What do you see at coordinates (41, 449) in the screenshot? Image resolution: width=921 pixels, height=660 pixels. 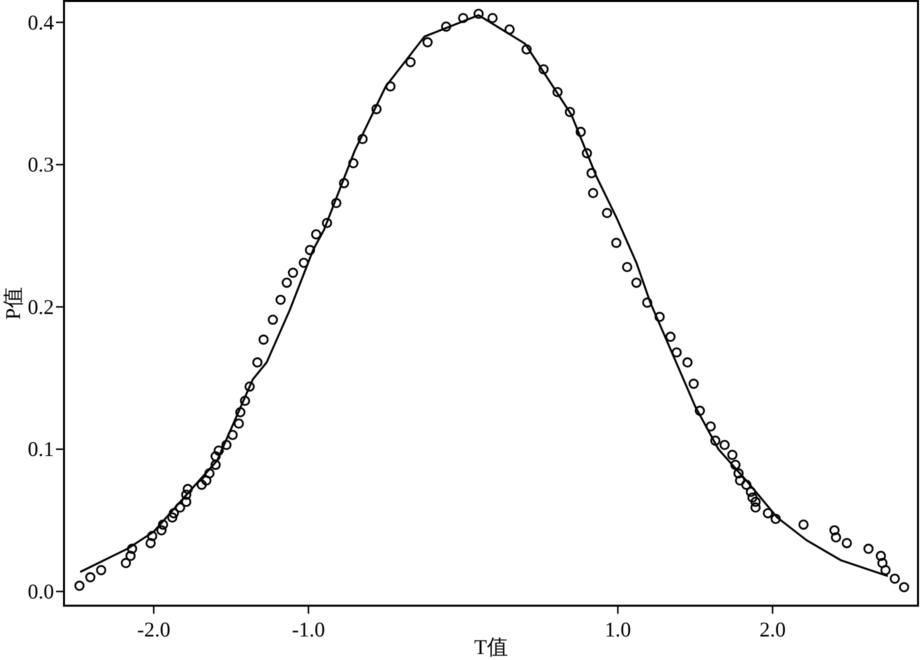 I see `y-tick-label: 0.1` at bounding box center [41, 449].